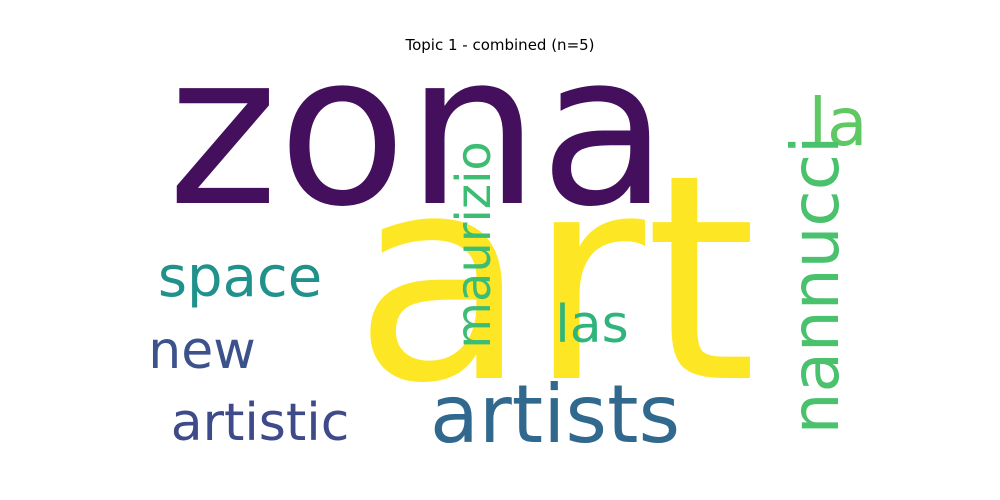 This screenshot has width=1000, height=500. Describe the element at coordinates (555, 414) in the screenshot. I see `word-artists: artists` at that location.